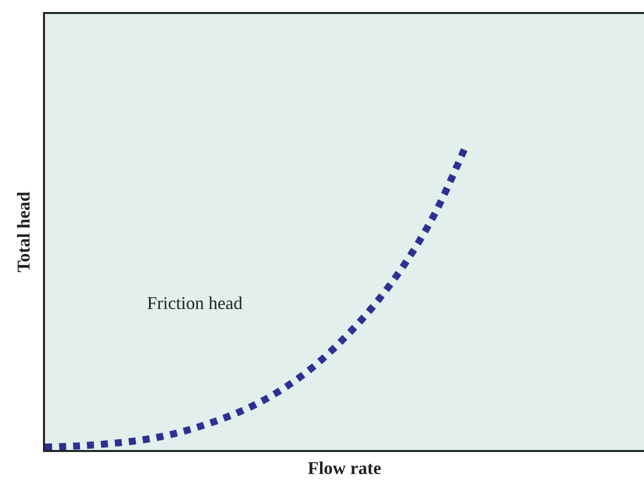  I want to click on y-axis-title: Total head, so click(24, 232).